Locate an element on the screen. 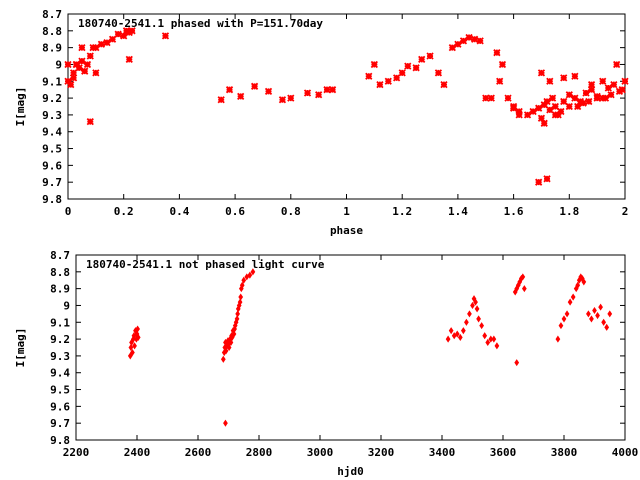 The height and width of the screenshot is (480, 640). y-tick-label: 9.4 is located at coordinates (60, 373).